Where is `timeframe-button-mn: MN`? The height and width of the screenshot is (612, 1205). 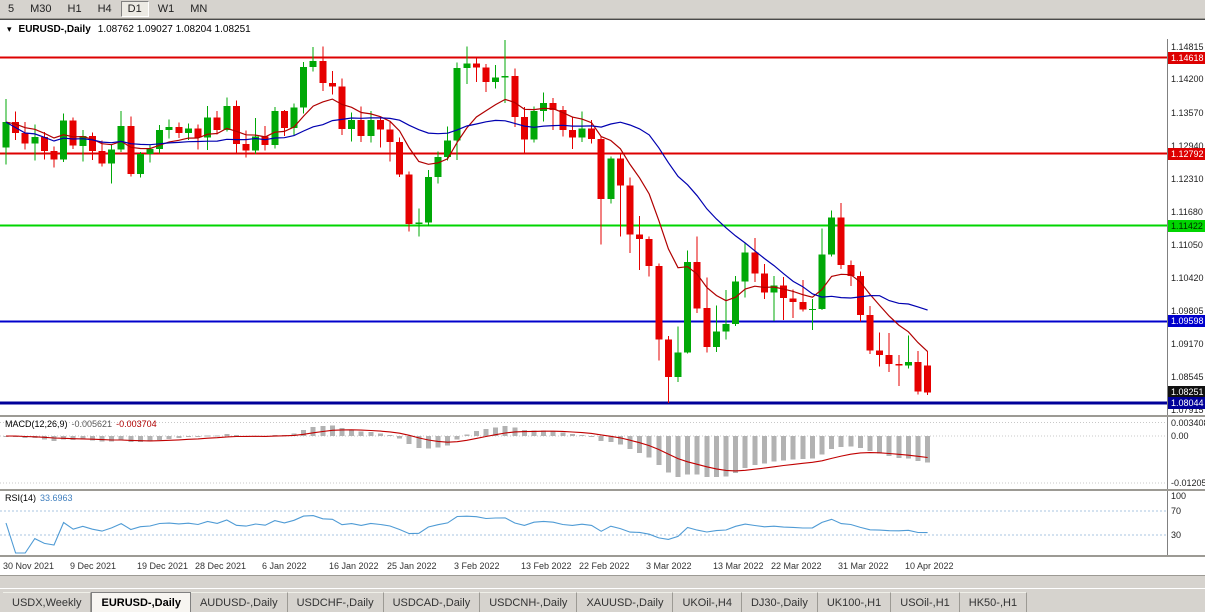
timeframe-button-mn: MN is located at coordinates (199, 9).